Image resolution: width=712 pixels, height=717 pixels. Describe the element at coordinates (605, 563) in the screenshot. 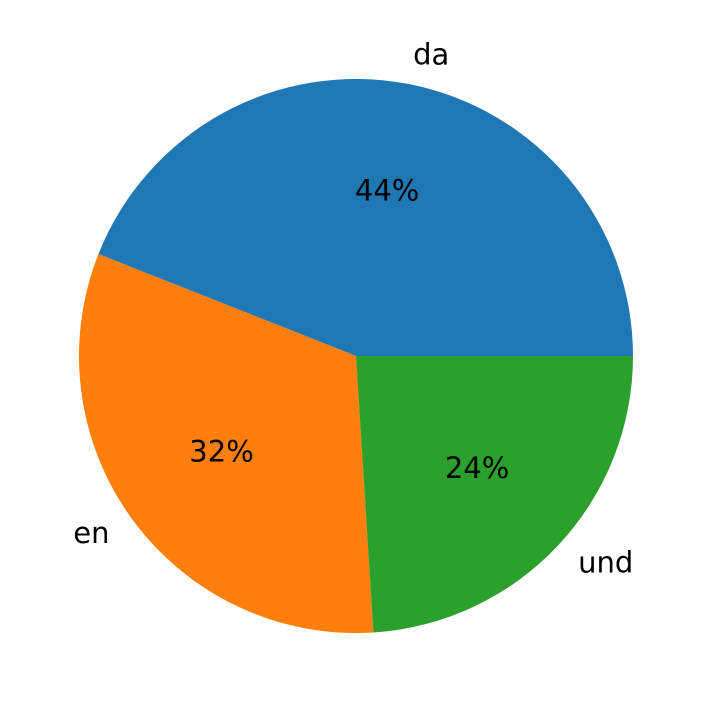

I see `category-label: und` at that location.